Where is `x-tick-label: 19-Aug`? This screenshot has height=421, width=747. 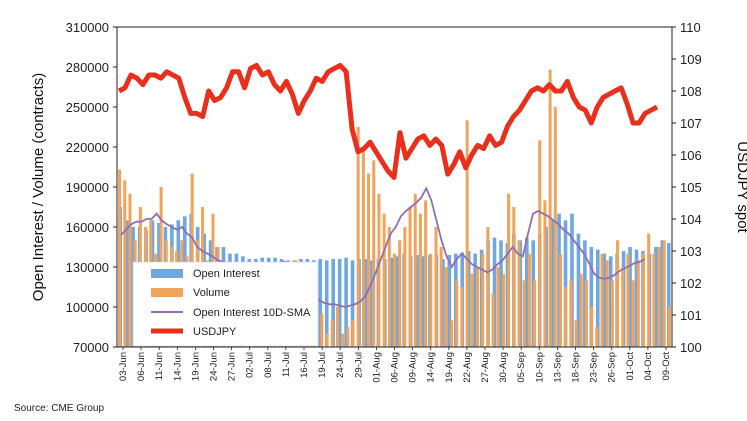 x-tick-label: 19-Aug is located at coordinates (449, 367).